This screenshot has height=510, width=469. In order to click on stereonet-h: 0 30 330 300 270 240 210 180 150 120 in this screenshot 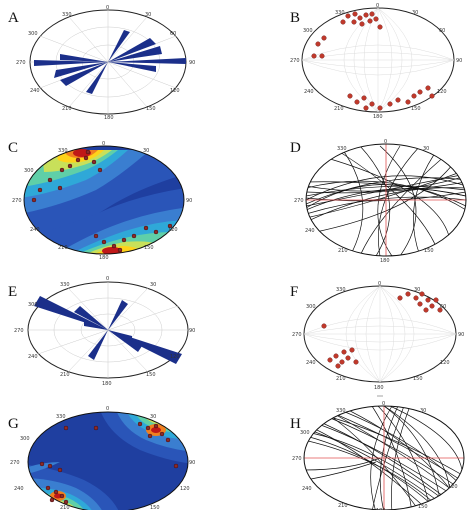, I will do `click(378, 455)`.